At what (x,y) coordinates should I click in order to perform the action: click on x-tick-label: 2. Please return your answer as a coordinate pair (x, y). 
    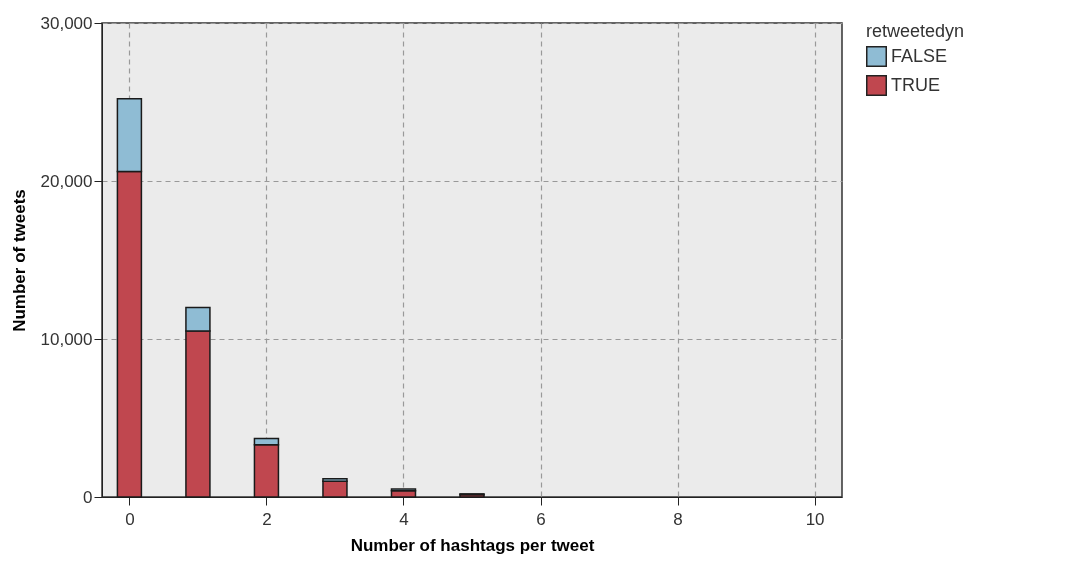
    Looking at the image, I should click on (267, 519).